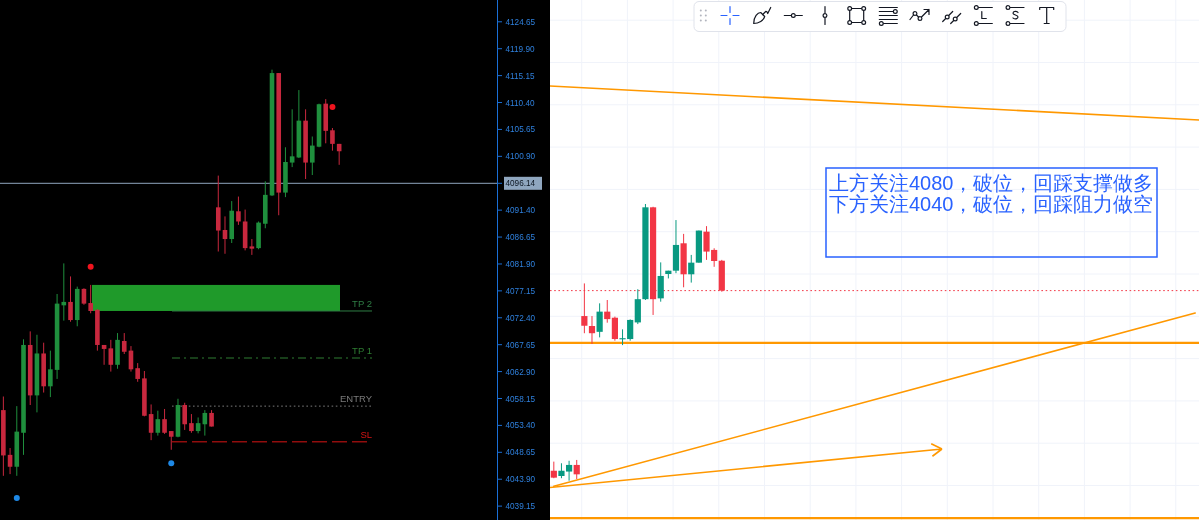 This screenshot has height=520, width=1199. Describe the element at coordinates (991, 183) in the screenshot. I see `text: 上方关注4080，破位，回踩支撑做多` at that location.